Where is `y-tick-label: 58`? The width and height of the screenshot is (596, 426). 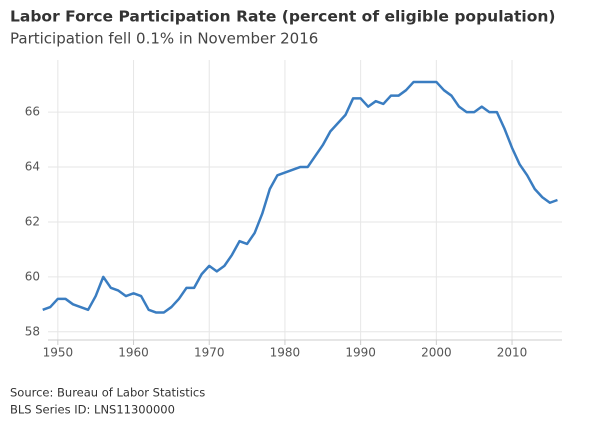
y-tick-label: 58 is located at coordinates (32, 331).